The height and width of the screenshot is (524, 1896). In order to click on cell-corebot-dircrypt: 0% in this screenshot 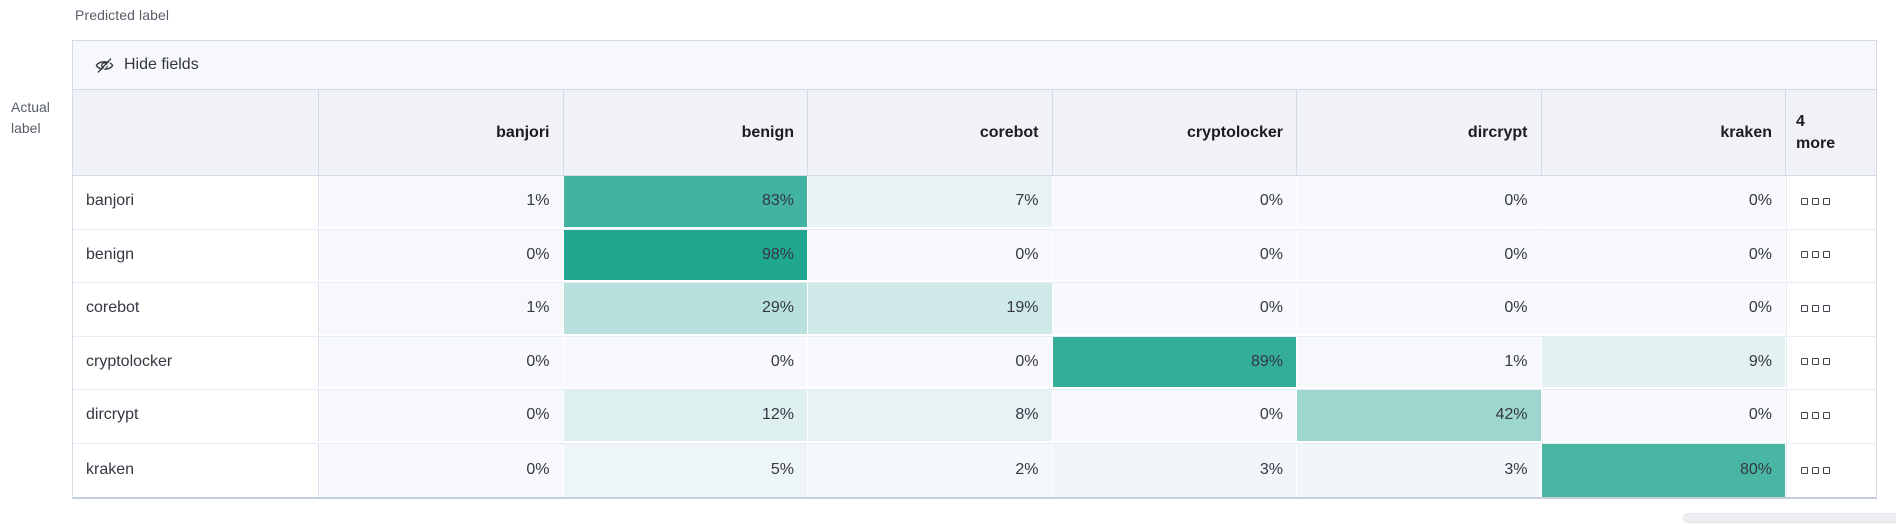, I will do `click(1419, 309)`.